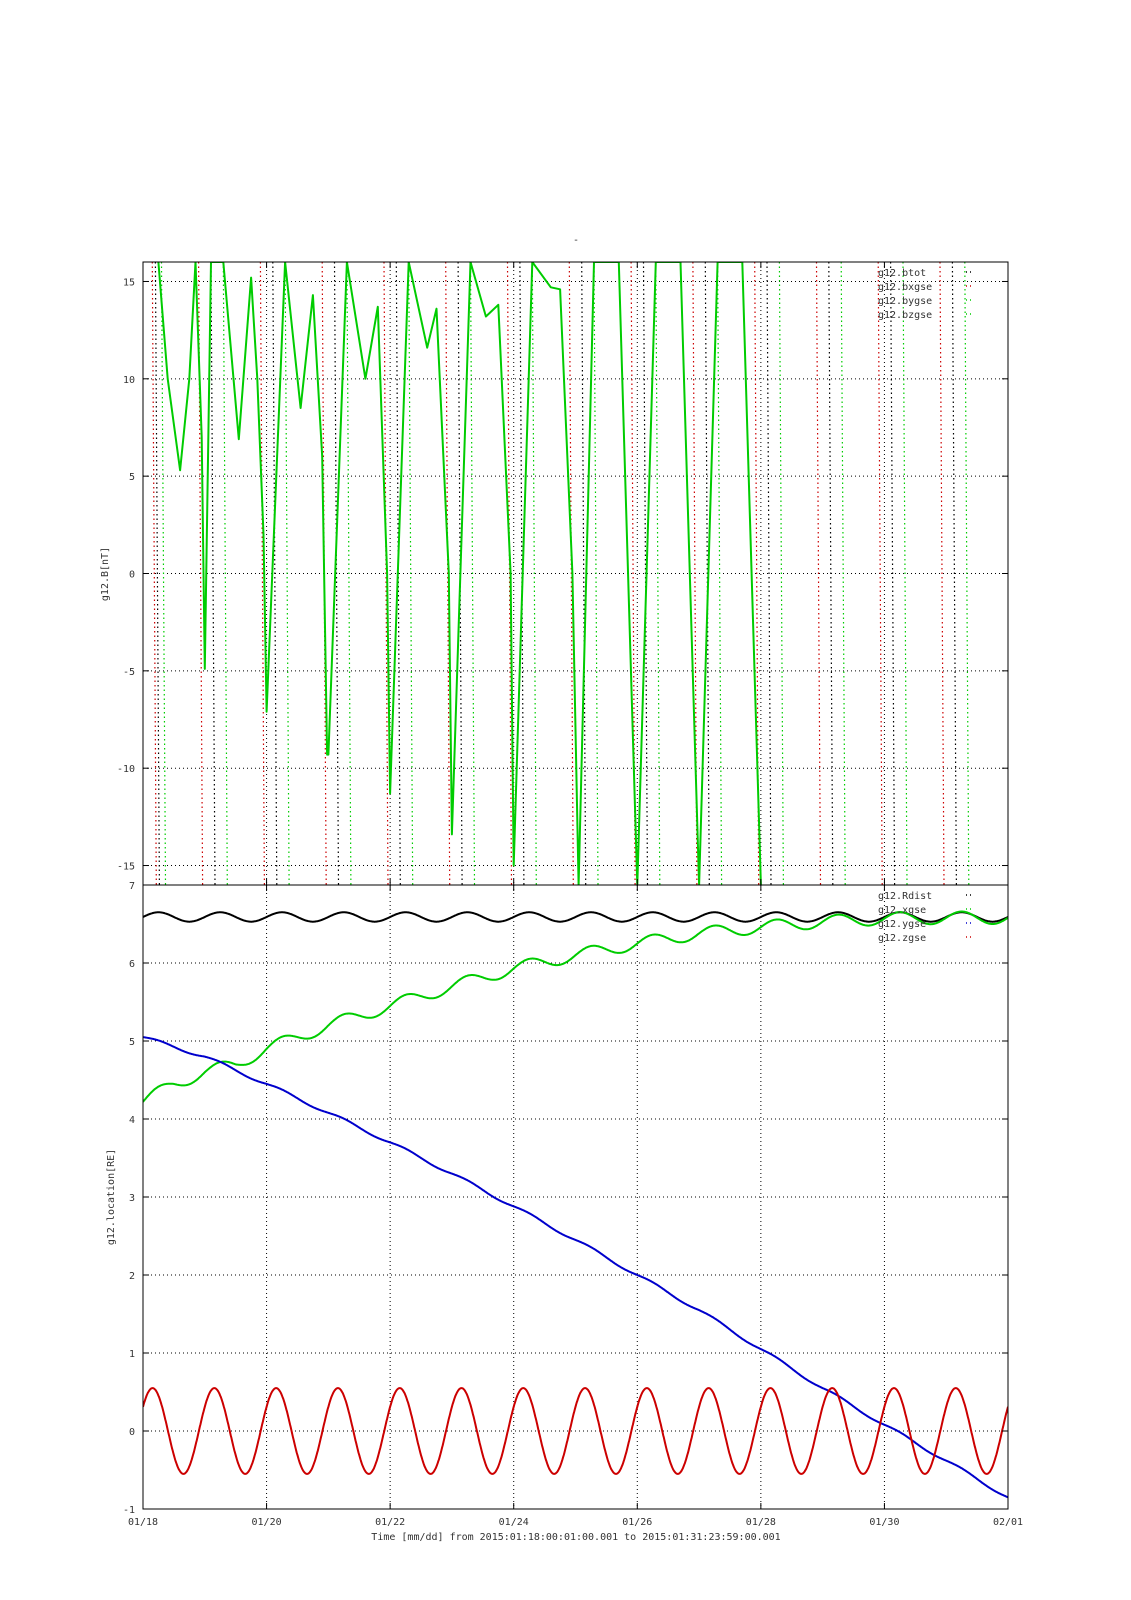 This screenshot has width=1131, height=1600. I want to click on xtick-label: 01/18, so click(143, 1522).